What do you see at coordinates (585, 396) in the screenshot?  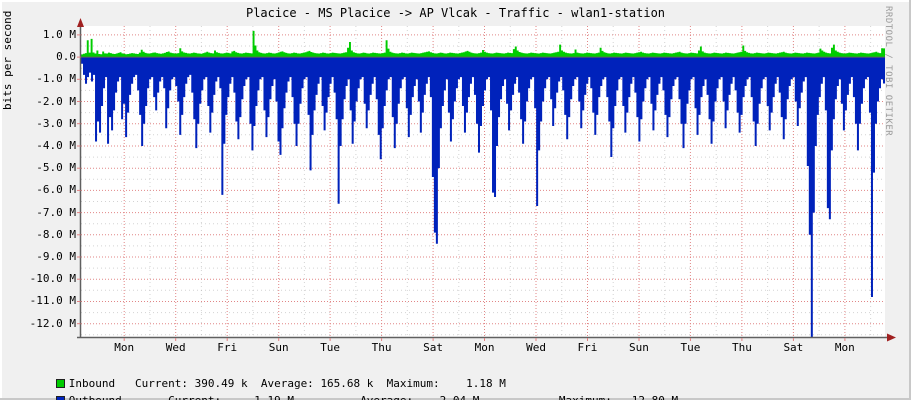 I see `legend-maximum-label-outbound: Maximum:` at bounding box center [585, 396].